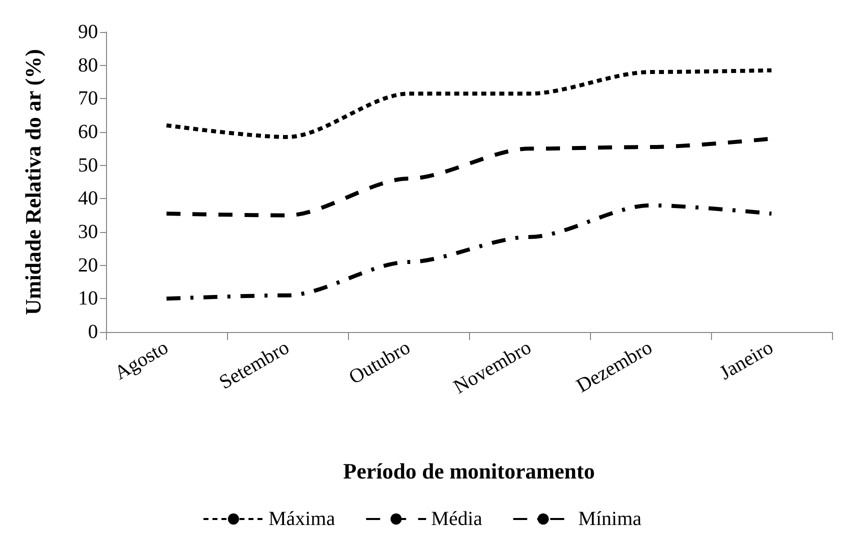 Image resolution: width=844 pixels, height=546 pixels. I want to click on y-tick-label: 0, so click(93, 332).